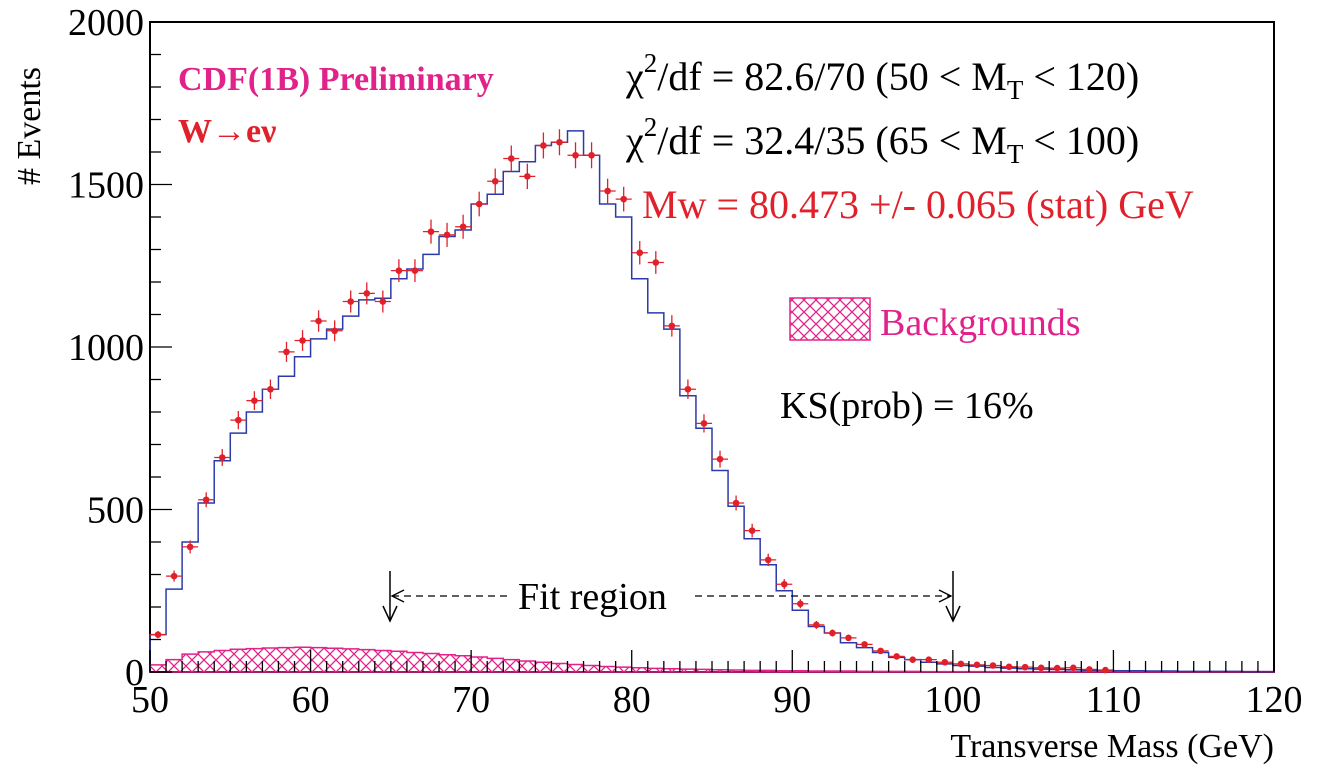 This screenshot has height=769, width=1317. Describe the element at coordinates (918, 204) in the screenshot. I see `mass-result: Mw = 80.473 +/- 0.065 (stat) GeV` at that location.